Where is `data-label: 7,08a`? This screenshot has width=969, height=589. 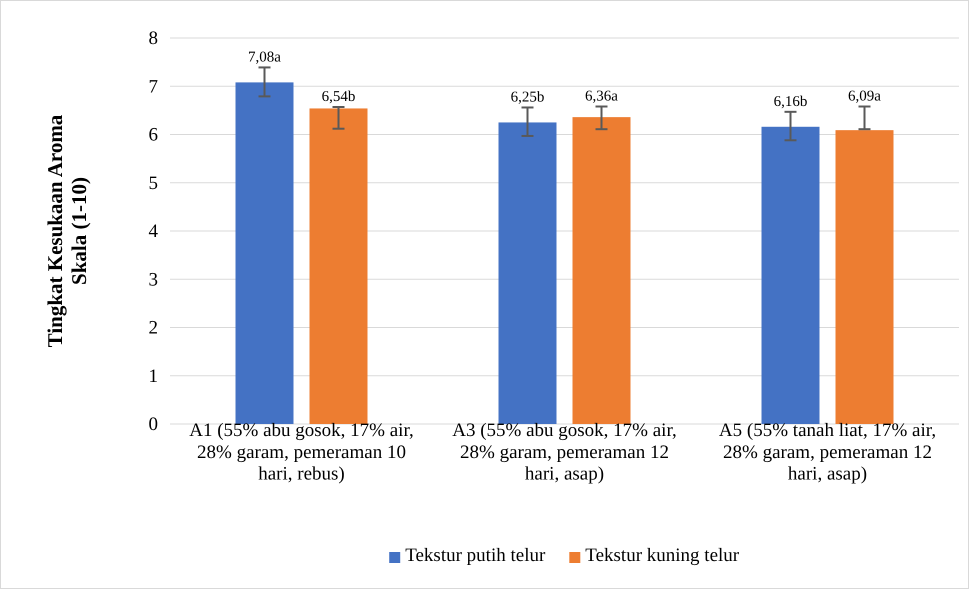 data-label: 7,08a is located at coordinates (265, 57).